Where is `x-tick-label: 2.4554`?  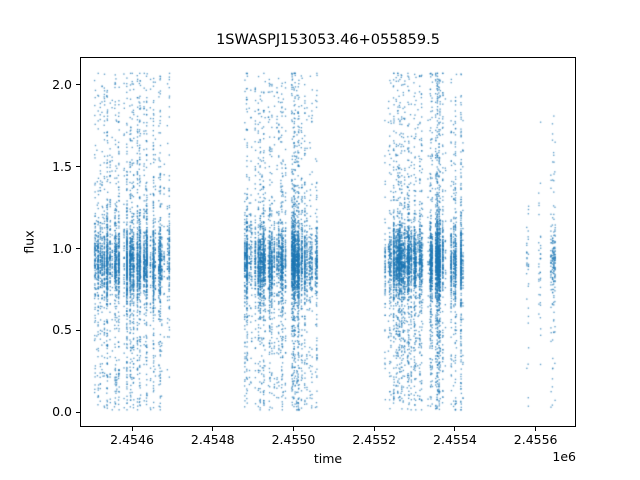 x-tick-label: 2.4554 is located at coordinates (455, 439).